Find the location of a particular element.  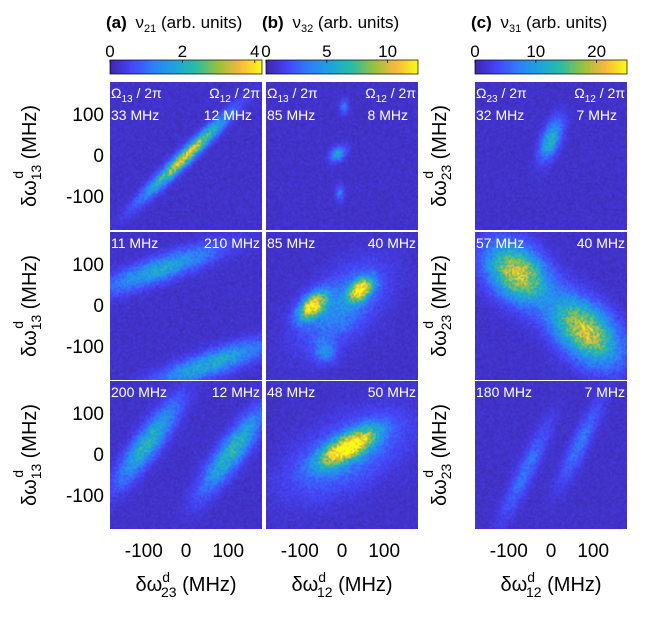

rabi-right-value: 8 MHz is located at coordinates (388, 115).